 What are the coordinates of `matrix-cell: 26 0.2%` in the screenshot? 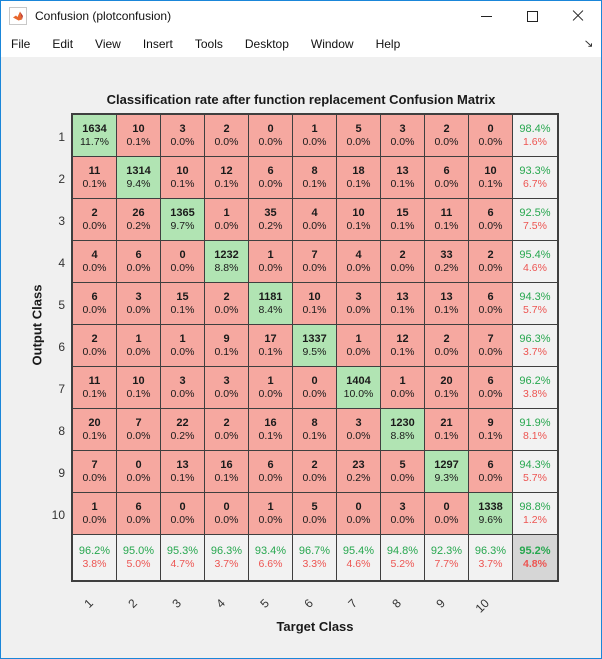 It's located at (138, 219).